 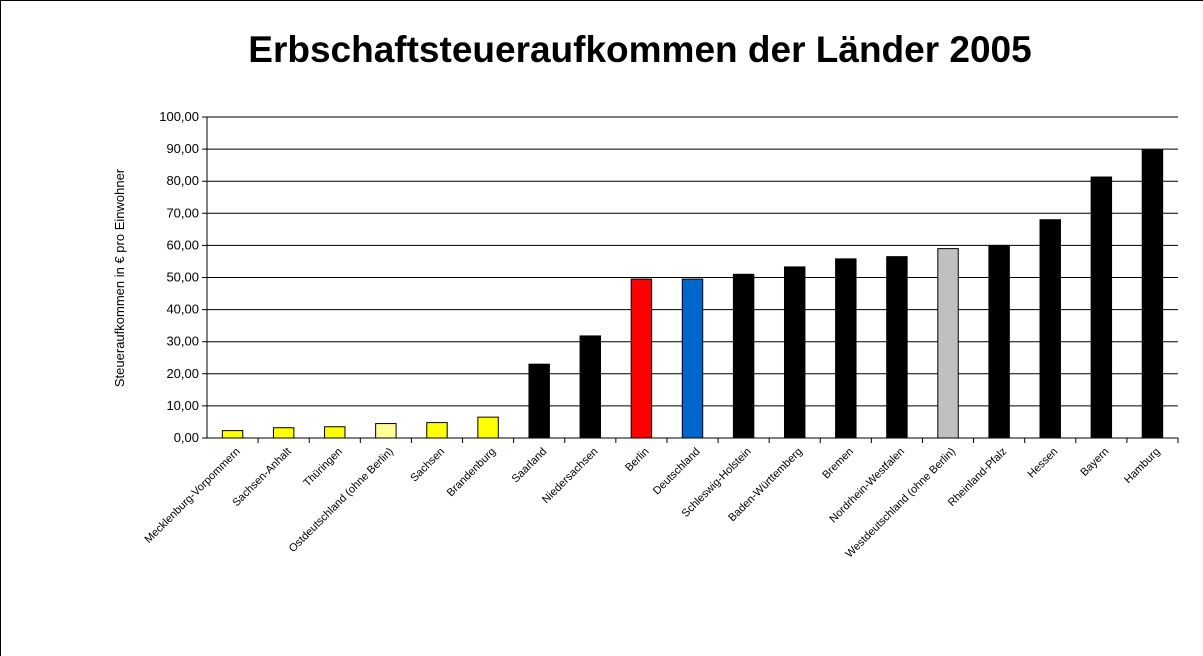 I want to click on y-tick-label: 80,00, so click(x=182, y=180).